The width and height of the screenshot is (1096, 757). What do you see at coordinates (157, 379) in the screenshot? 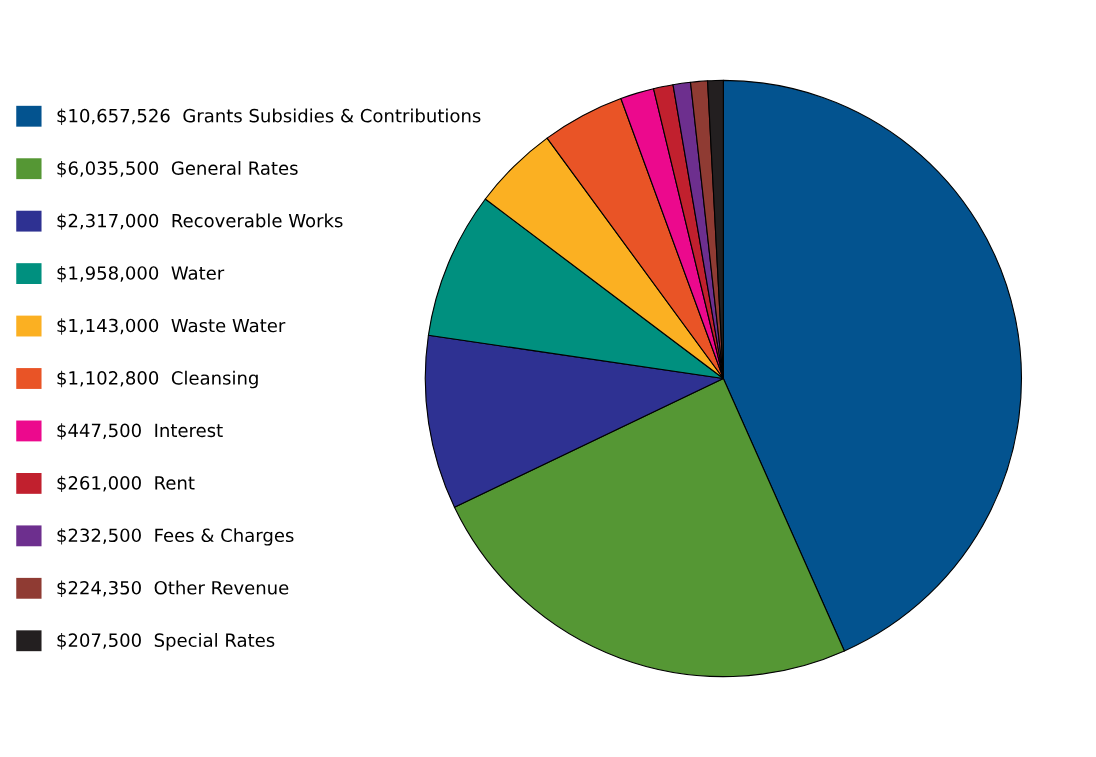
I see `legend-label: $1,102,800 Cleansing` at bounding box center [157, 379].